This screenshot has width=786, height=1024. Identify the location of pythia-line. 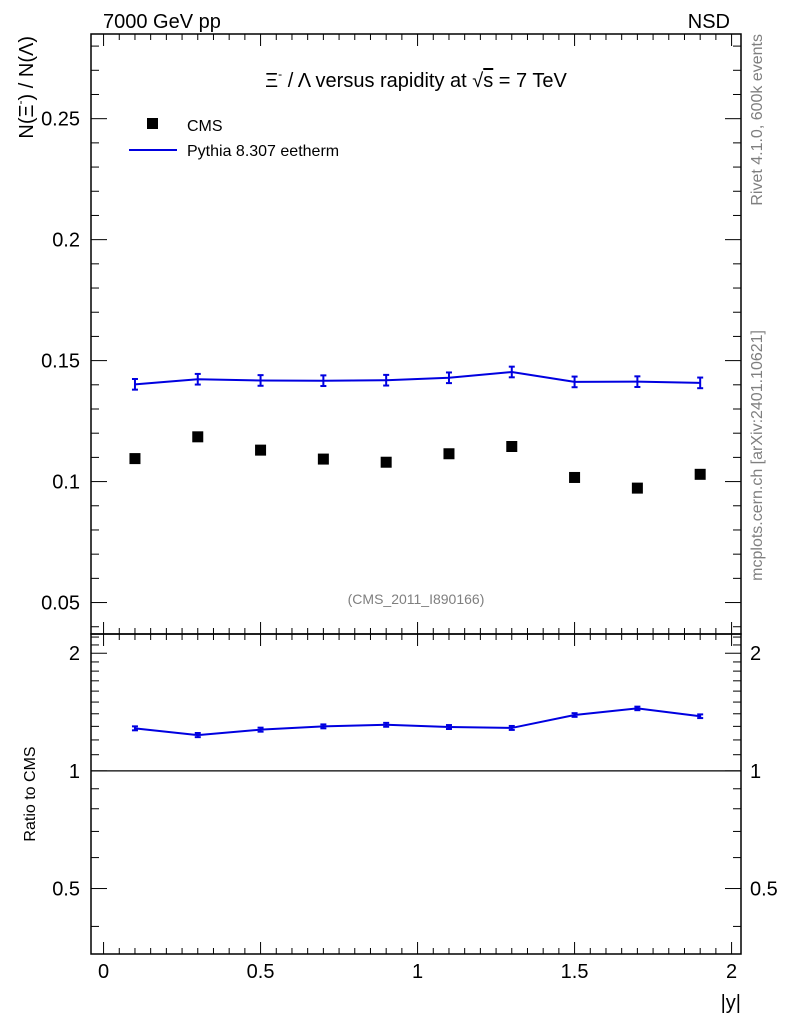
(417, 378).